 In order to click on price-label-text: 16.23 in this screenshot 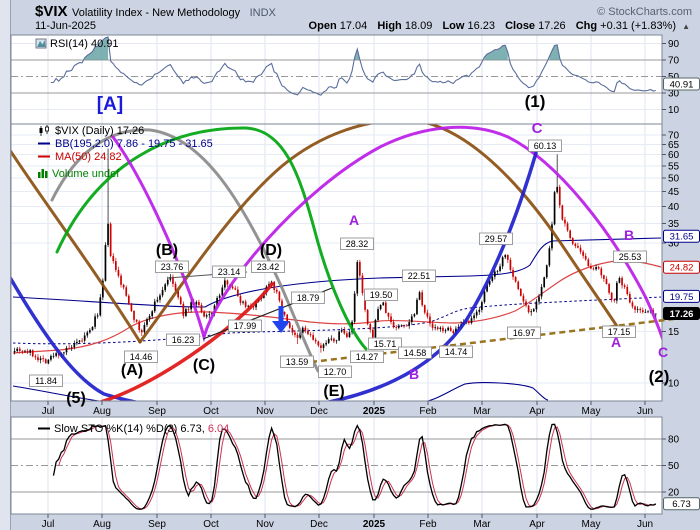, I will do `click(183, 340)`.